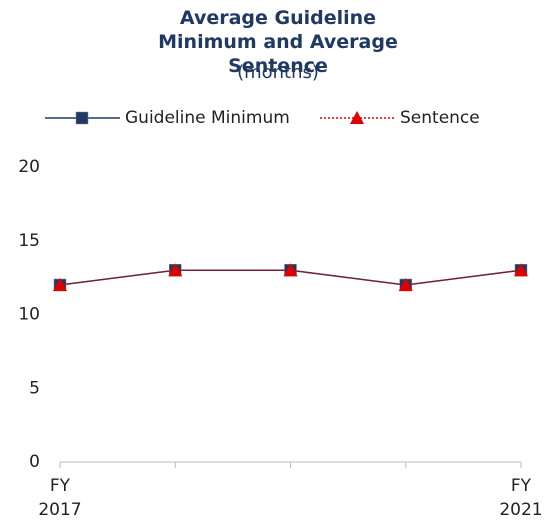 The height and width of the screenshot is (524, 556). What do you see at coordinates (521, 498) in the screenshot?
I see `x-tick-label: FY 2021` at bounding box center [521, 498].